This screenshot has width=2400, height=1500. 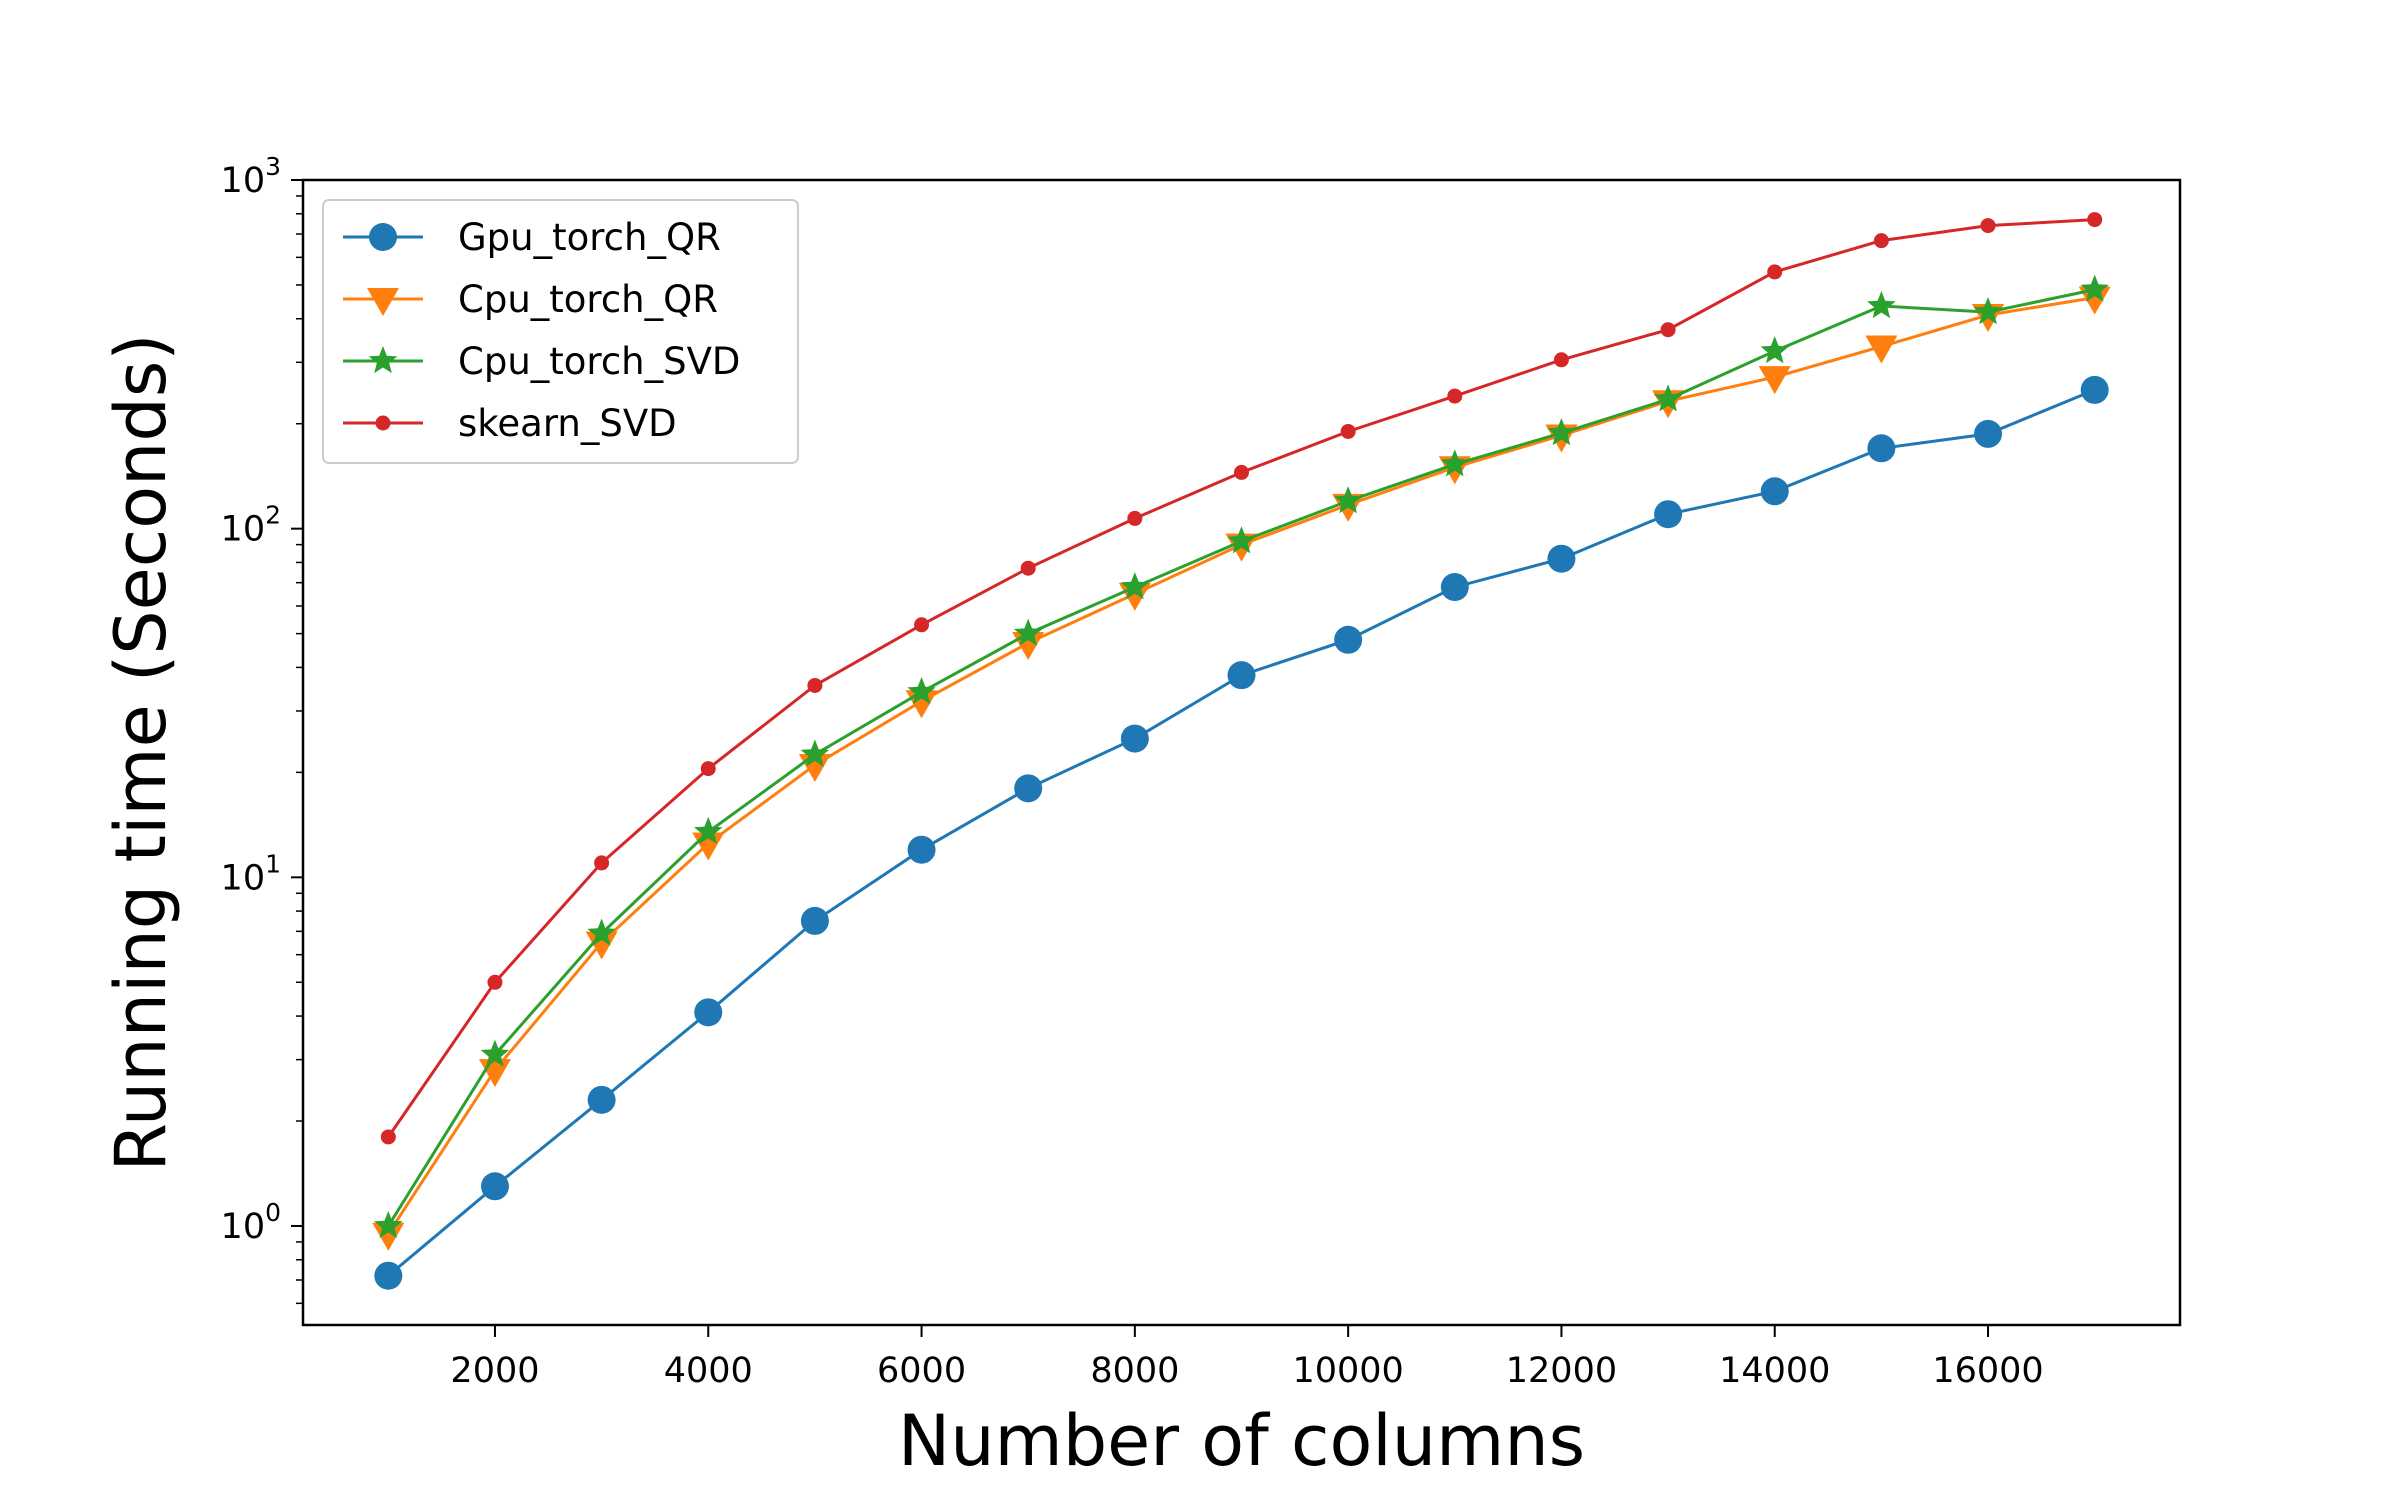 I want to click on legend-item: Cpu_torch_QR, so click(x=530, y=299).